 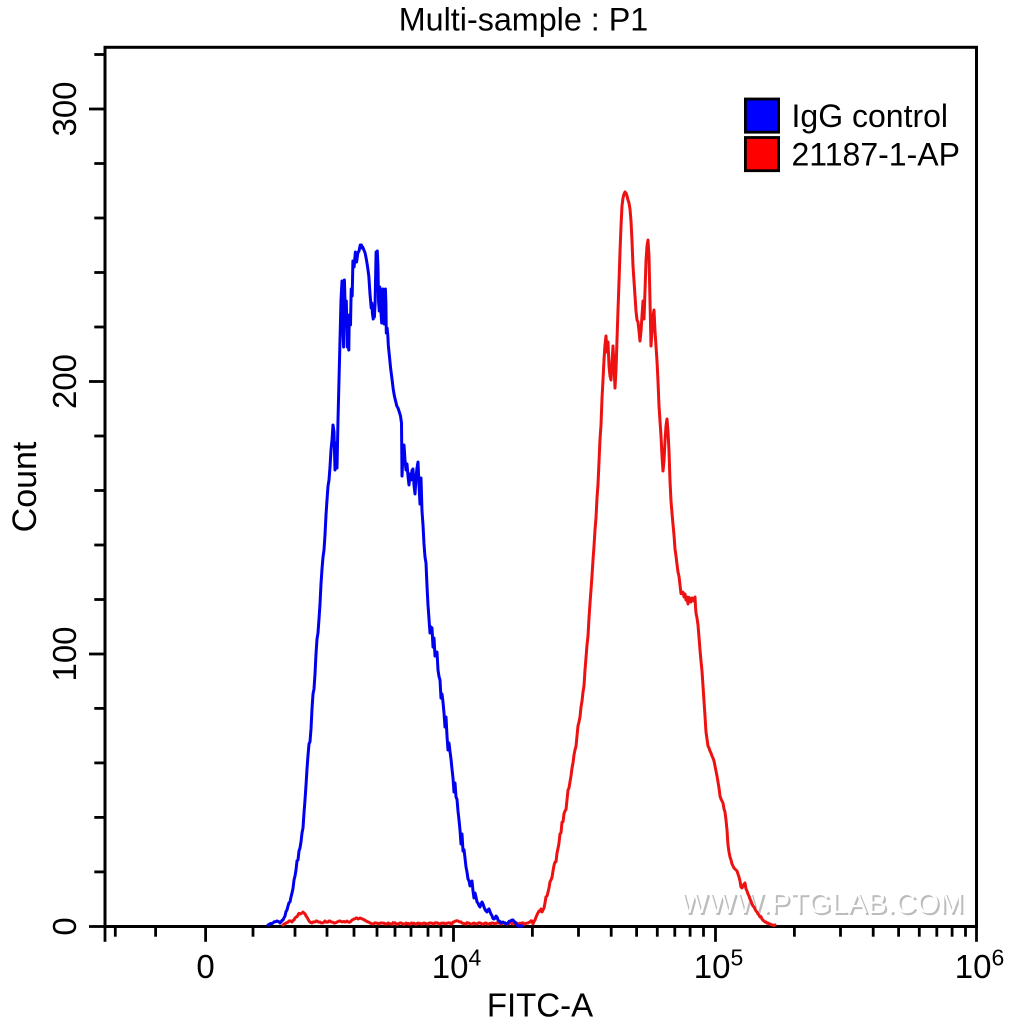 I want to click on svg-text: 21187-1-AP, so click(x=876, y=154).